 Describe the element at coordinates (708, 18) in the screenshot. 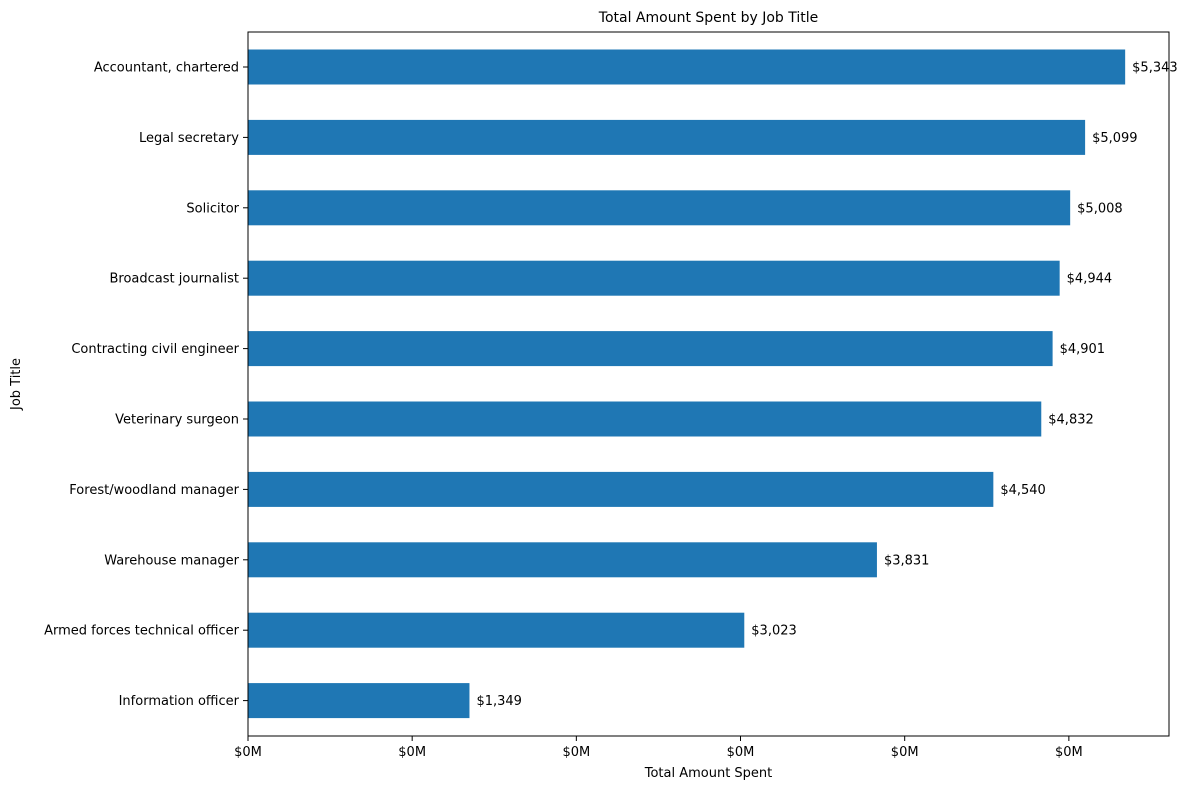

I see `chart-title: Total Amount Spent by Job Title` at that location.